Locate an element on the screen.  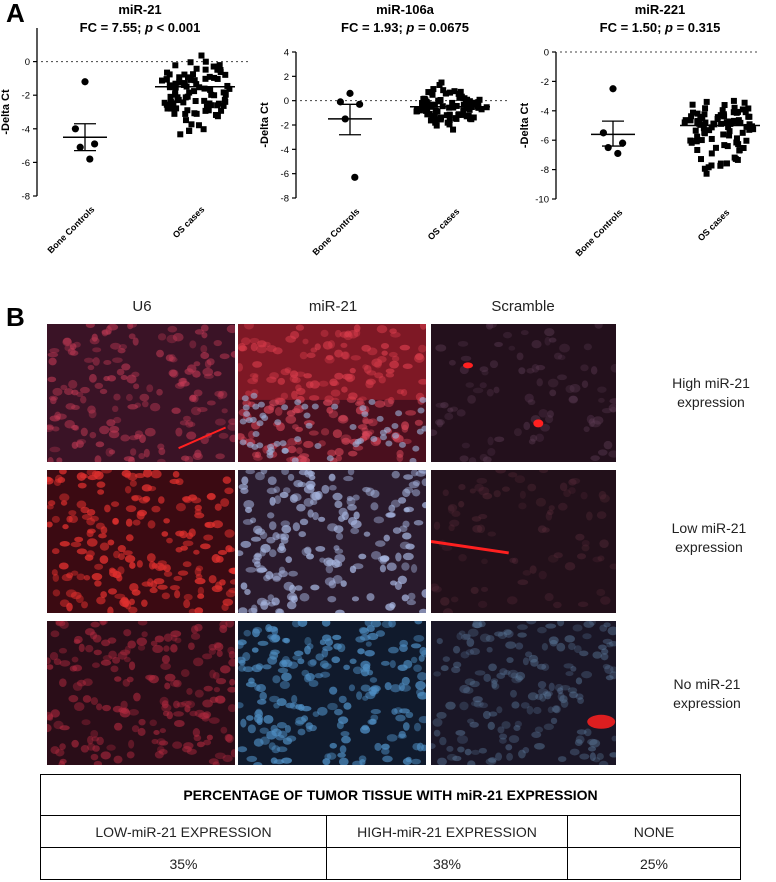
y-axis-label: -Delta Ct is located at coordinates (265, 125).